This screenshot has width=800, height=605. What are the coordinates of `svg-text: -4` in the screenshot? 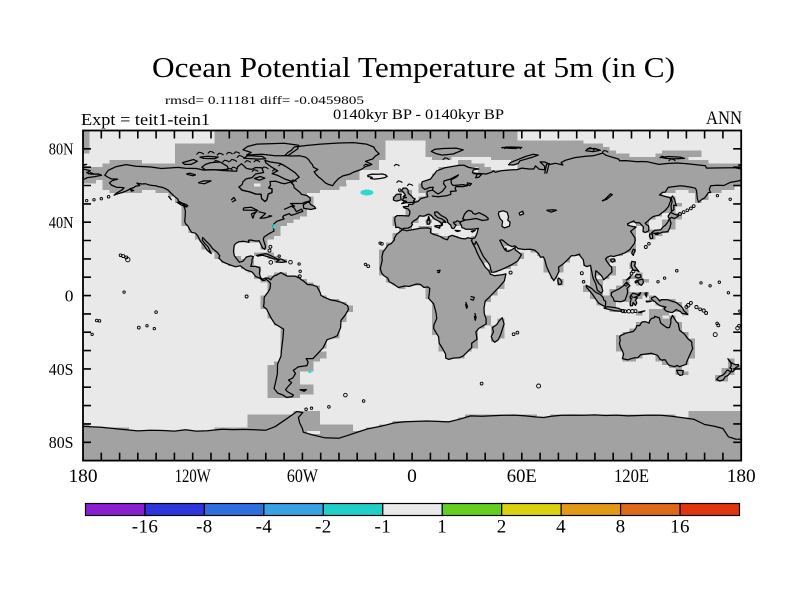 It's located at (264, 527).